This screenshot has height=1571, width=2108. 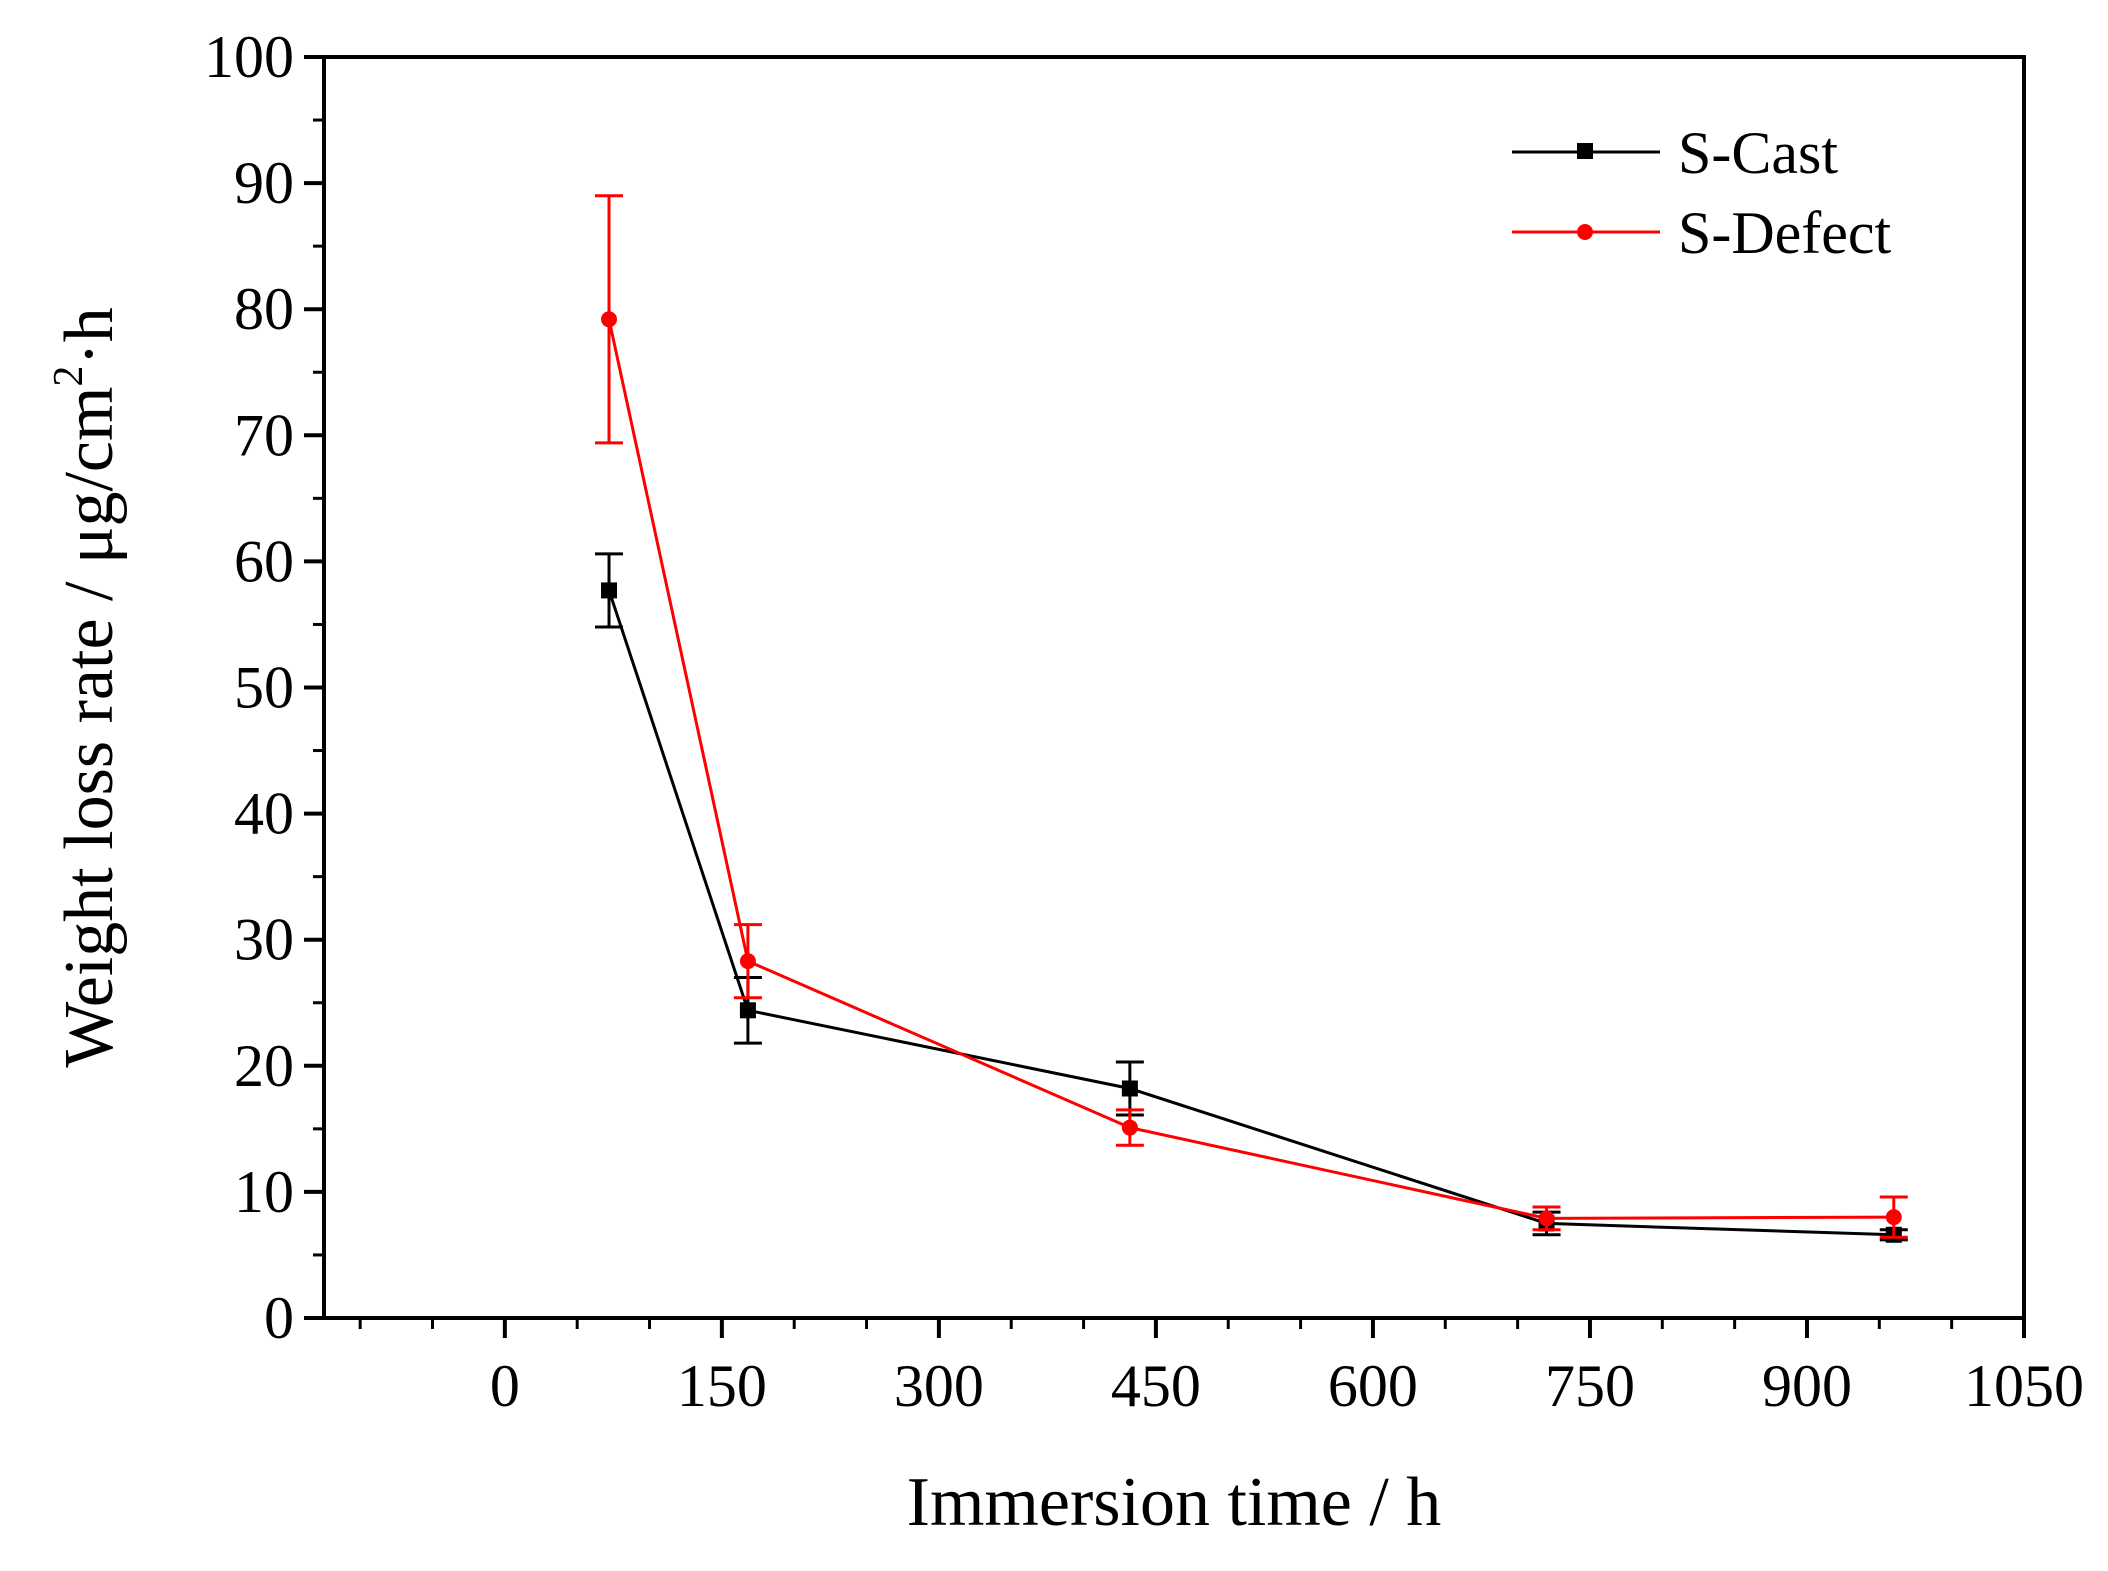 What do you see at coordinates (1758, 153) in the screenshot?
I see `legend-label-s-cast: S-Cast` at bounding box center [1758, 153].